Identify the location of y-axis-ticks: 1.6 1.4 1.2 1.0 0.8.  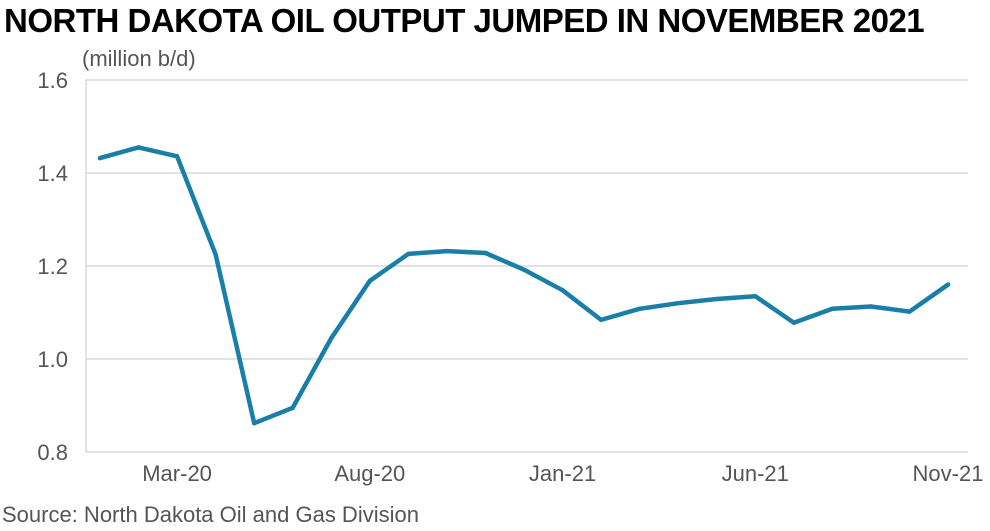
(52, 266).